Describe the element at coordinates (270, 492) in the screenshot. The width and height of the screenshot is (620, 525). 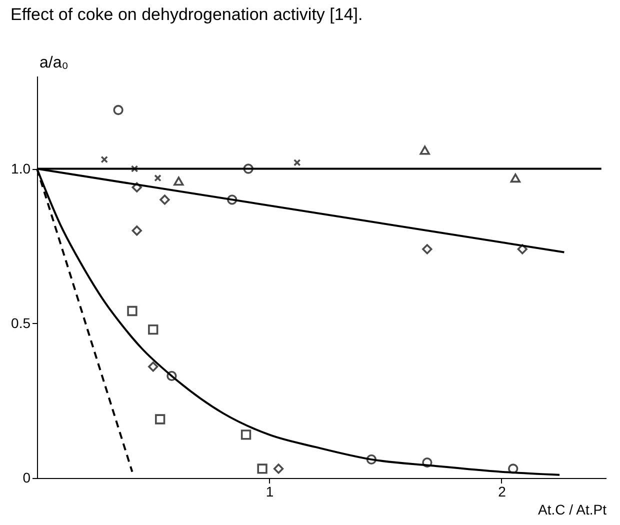
I see `x-tick-label: 1` at that location.